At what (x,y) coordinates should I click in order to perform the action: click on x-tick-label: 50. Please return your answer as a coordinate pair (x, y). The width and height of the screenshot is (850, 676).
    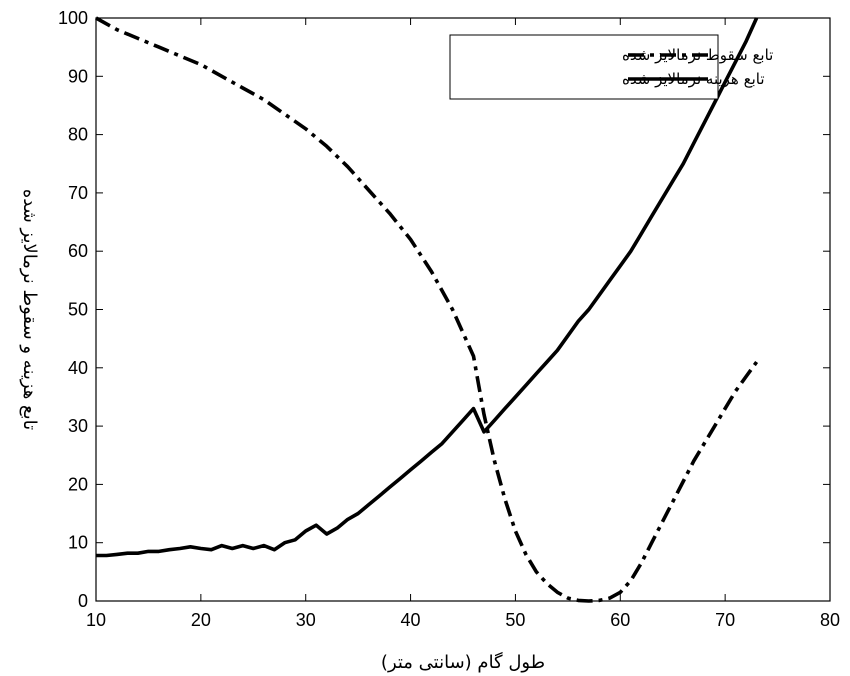
    Looking at the image, I should click on (515, 620).